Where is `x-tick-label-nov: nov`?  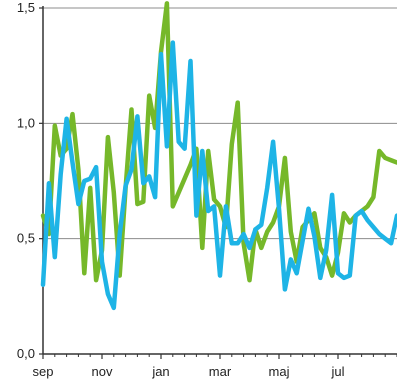 x-tick-label-nov: nov is located at coordinates (102, 371).